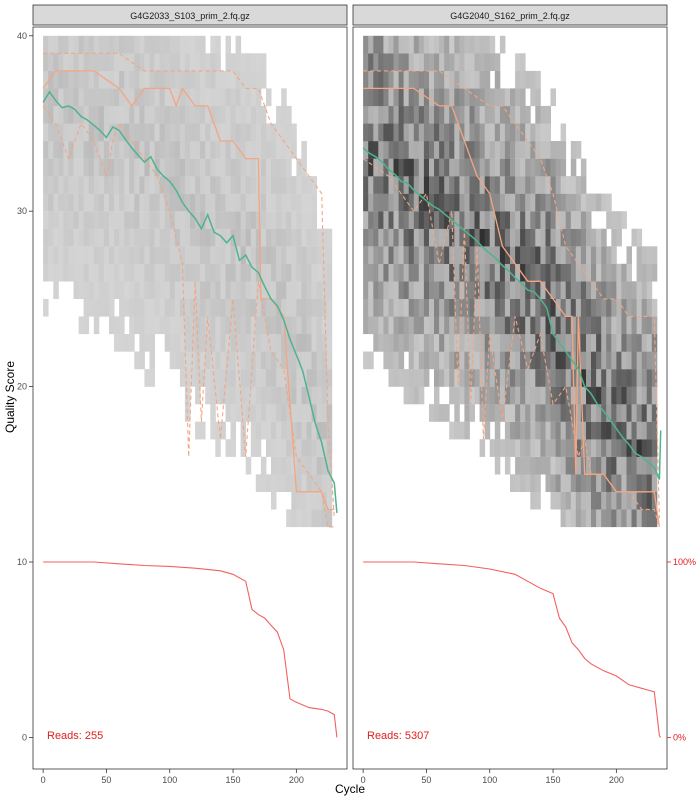 The width and height of the screenshot is (700, 800). What do you see at coordinates (363, 780) in the screenshot?
I see `x-tick-label: 0` at bounding box center [363, 780].